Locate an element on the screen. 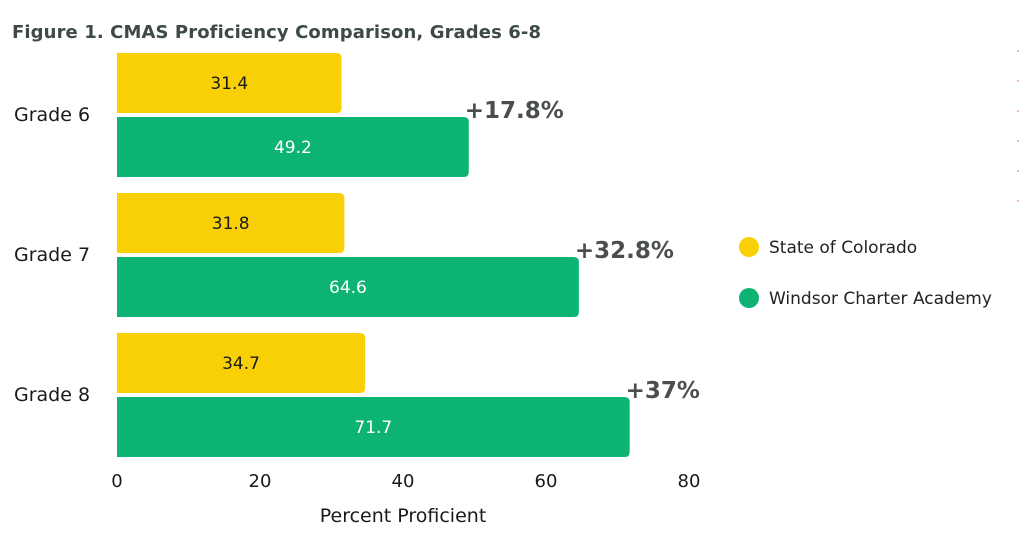 The width and height of the screenshot is (1024, 547). difference-annotation: +37% is located at coordinates (663, 391).